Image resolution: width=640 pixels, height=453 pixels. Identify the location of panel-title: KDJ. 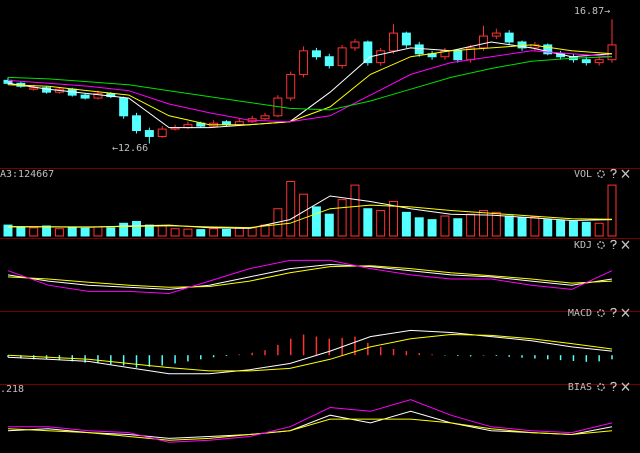
(583, 245).